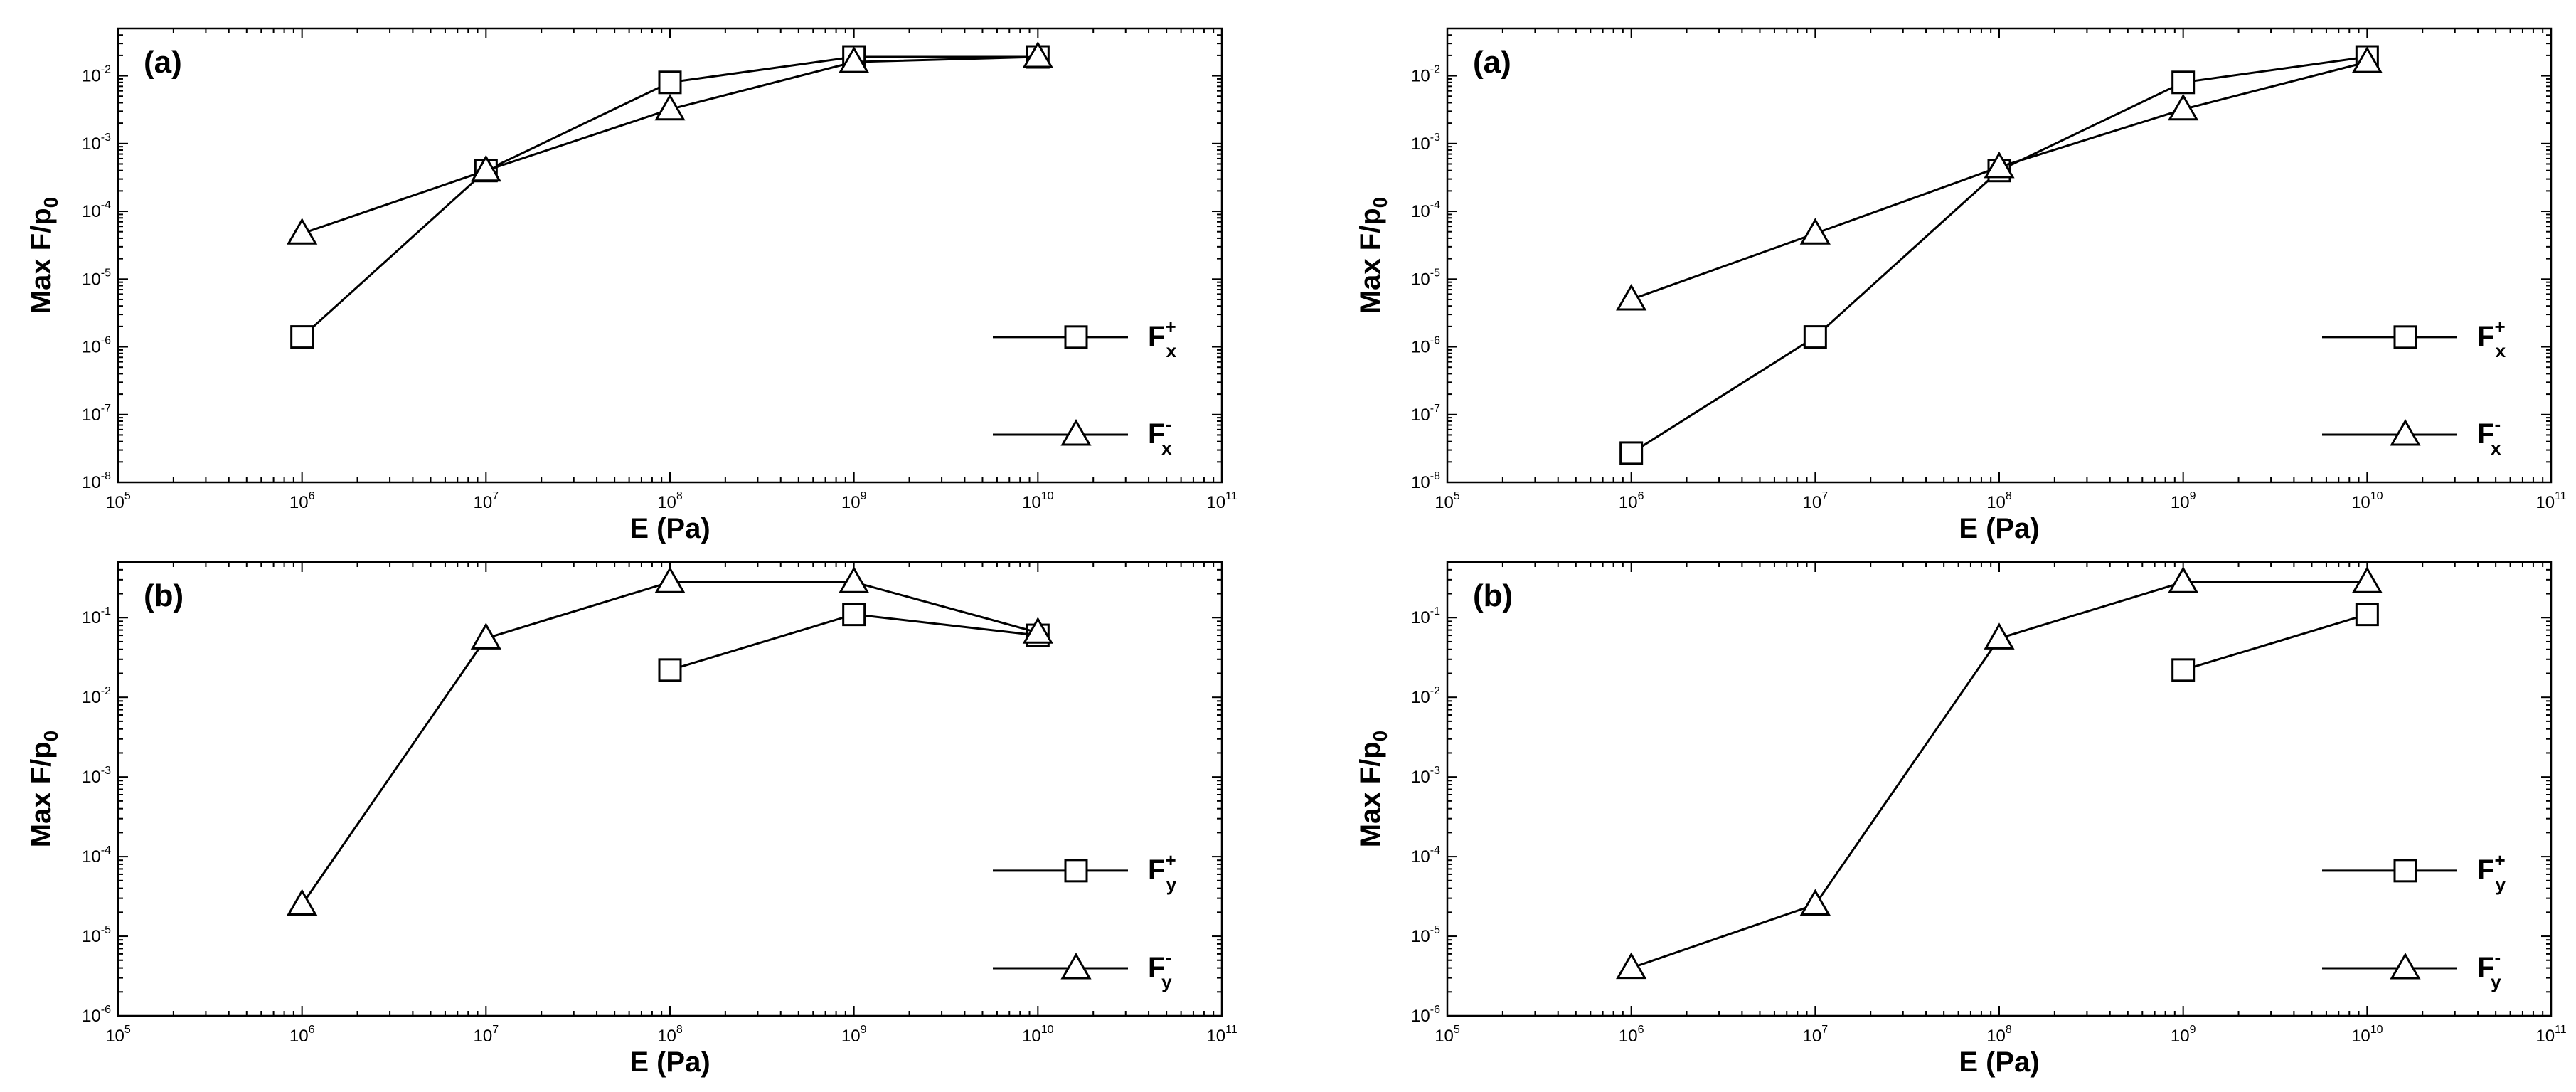 The image size is (2576, 1092). What do you see at coordinates (106, 850) in the screenshot?
I see `y-tick-exponent: -4` at bounding box center [106, 850].